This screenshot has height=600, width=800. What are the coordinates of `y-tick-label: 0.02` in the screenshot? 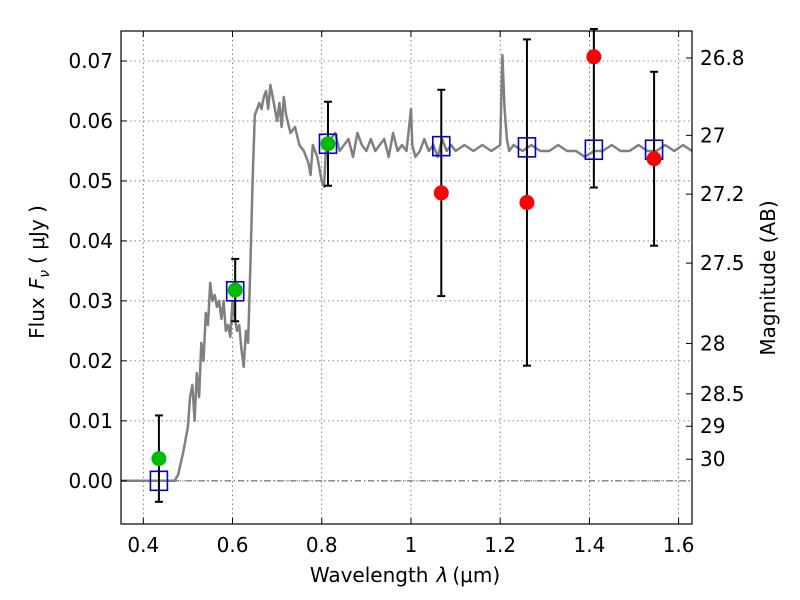 It's located at (90, 361).